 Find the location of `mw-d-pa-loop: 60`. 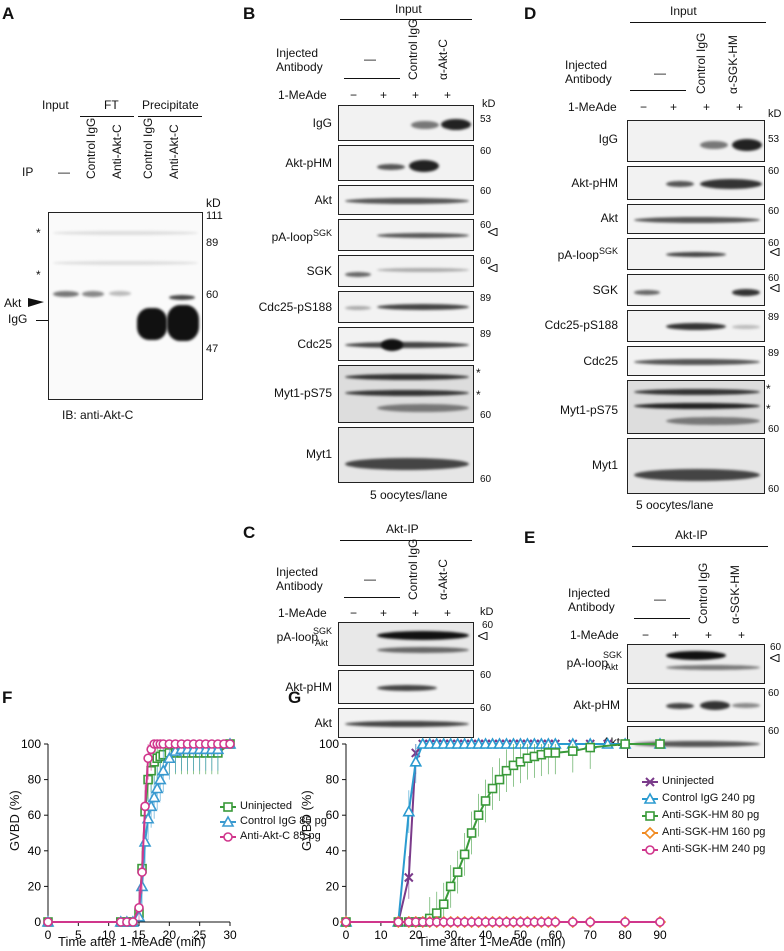

mw-d-pa-loop: 60 is located at coordinates (774, 243).